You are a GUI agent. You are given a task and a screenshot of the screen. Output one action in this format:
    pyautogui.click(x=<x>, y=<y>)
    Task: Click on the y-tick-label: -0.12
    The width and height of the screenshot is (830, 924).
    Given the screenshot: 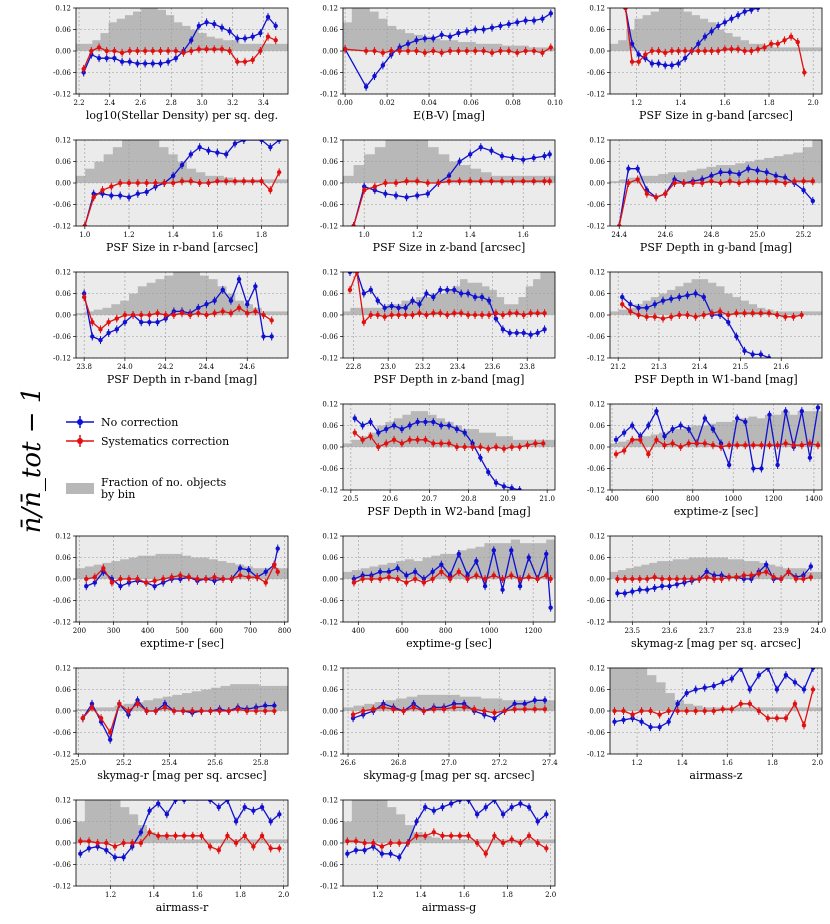 What is the action you would take?
    pyautogui.click(x=329, y=359)
    